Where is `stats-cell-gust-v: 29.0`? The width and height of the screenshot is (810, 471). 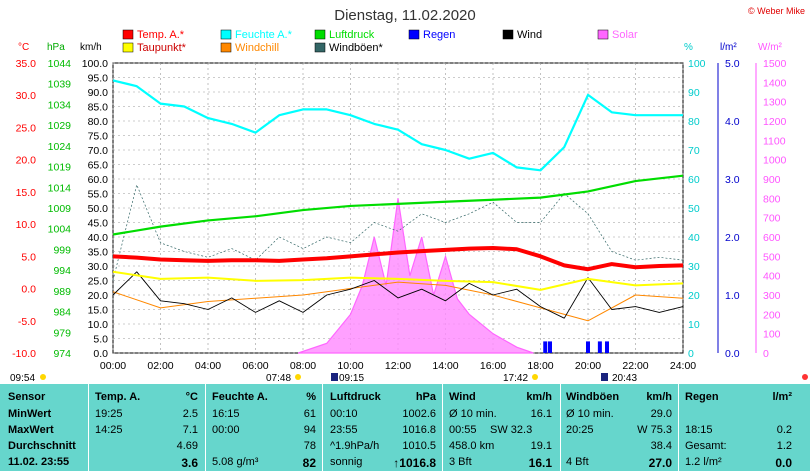 stats-cell-gust-v: 29.0 is located at coordinates (661, 414).